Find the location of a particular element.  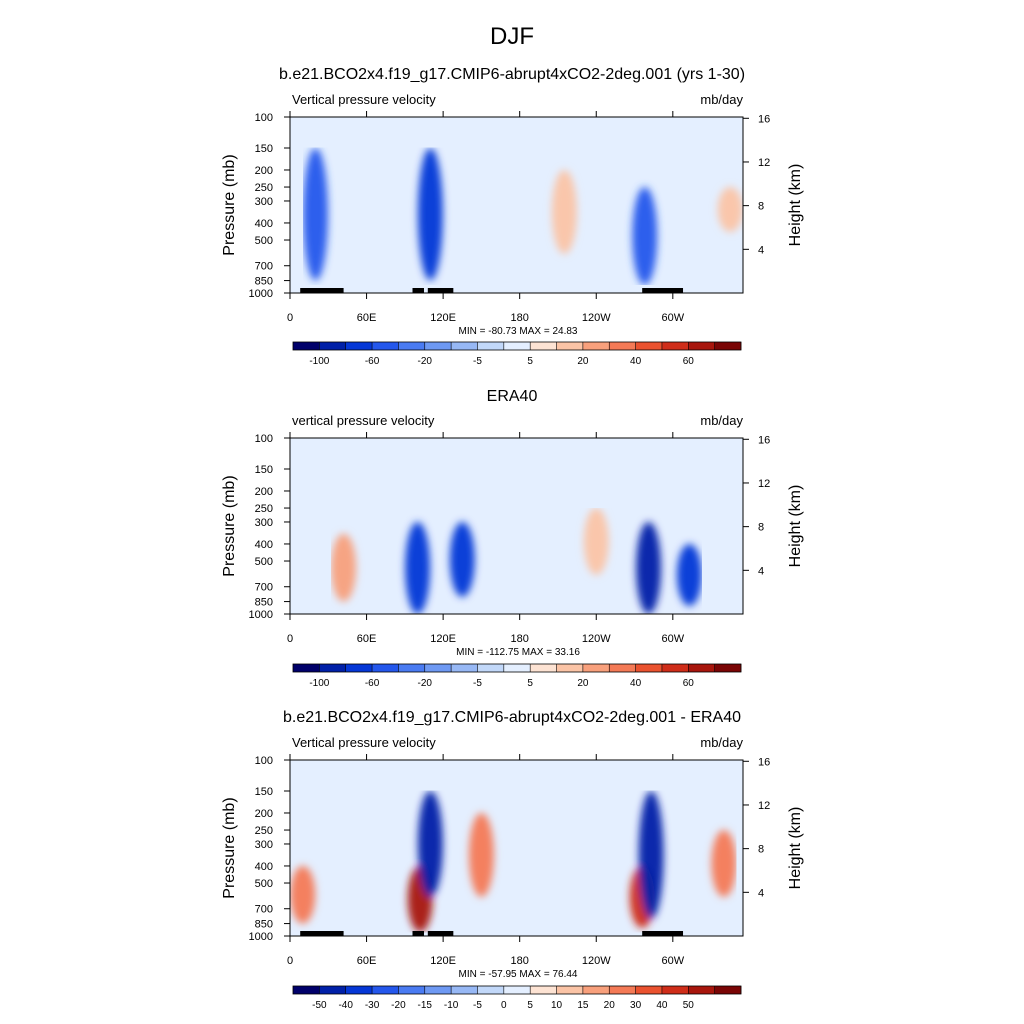

colorbar-label: 50 is located at coordinates (689, 1005).